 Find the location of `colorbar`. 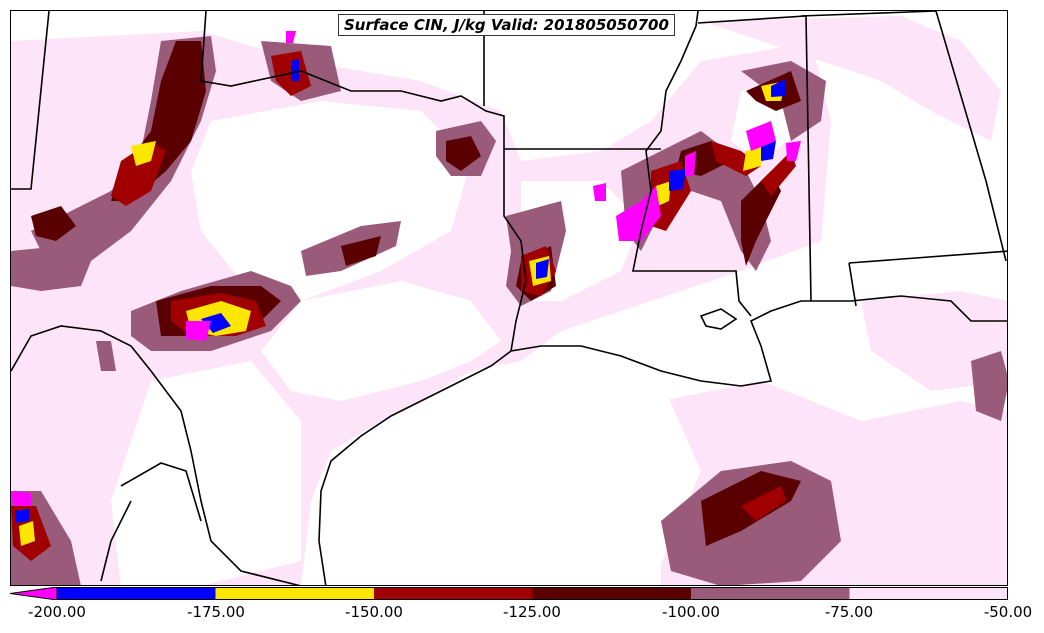

colorbar is located at coordinates (509, 593).